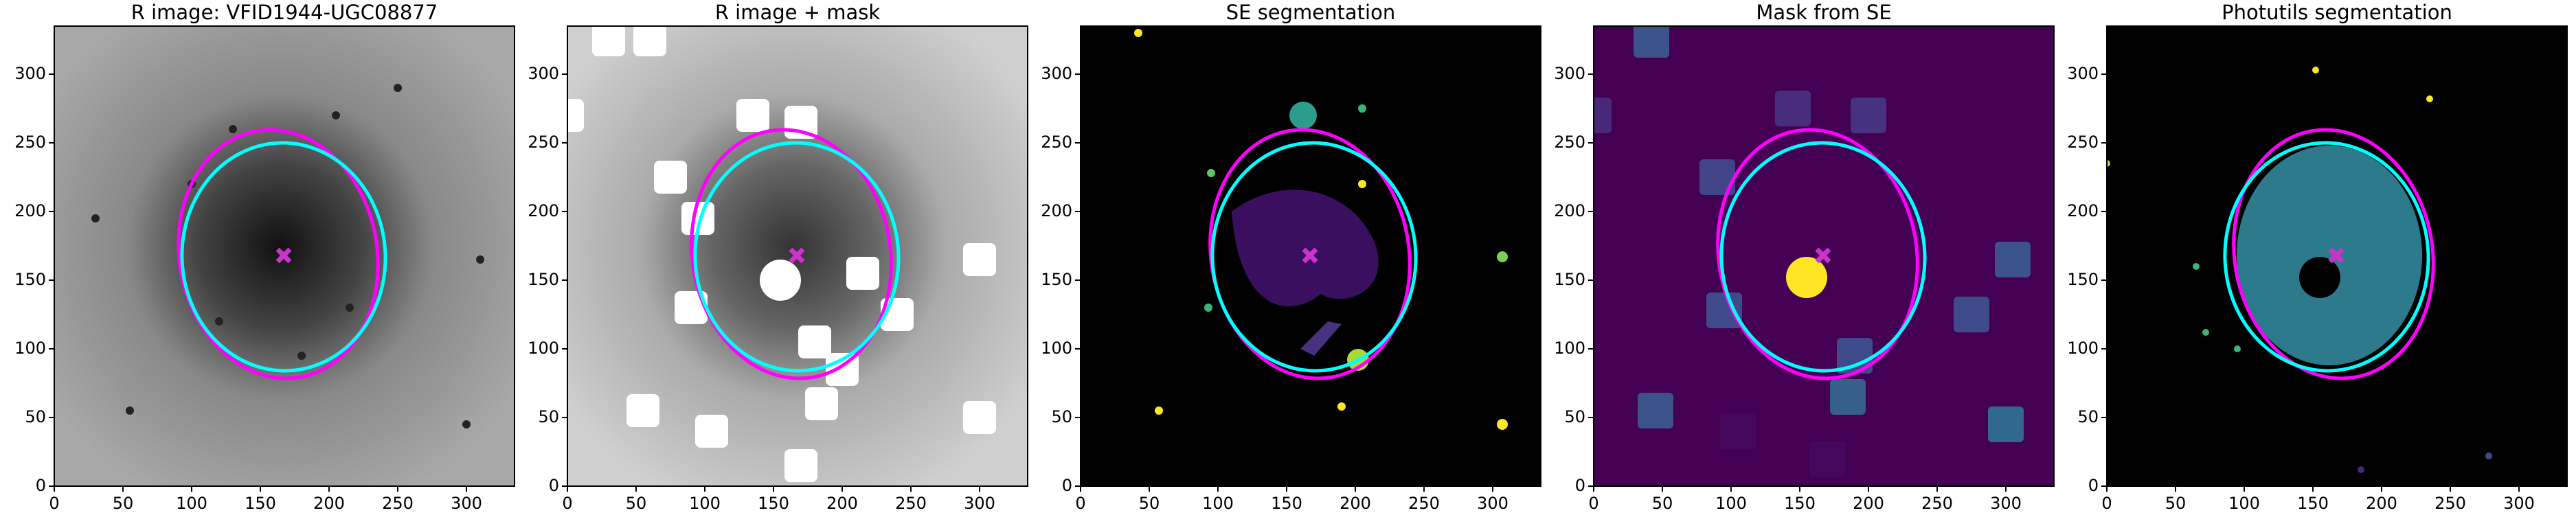 This screenshot has height=515, width=2576. What do you see at coordinates (1823, 12) in the screenshot?
I see `panel-title: Mask from SE` at bounding box center [1823, 12].